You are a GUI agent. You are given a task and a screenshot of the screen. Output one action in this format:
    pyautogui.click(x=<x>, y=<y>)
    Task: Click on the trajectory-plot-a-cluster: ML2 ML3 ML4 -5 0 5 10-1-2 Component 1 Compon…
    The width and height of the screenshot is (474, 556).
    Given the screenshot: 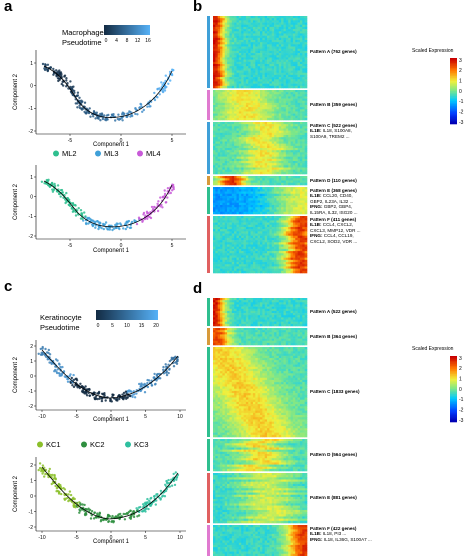 What is the action you would take?
    pyautogui.click(x=99, y=201)
    